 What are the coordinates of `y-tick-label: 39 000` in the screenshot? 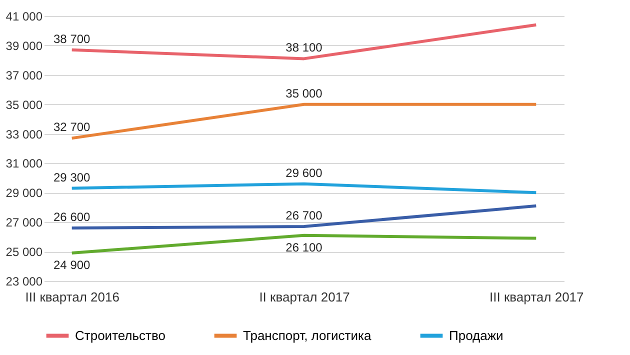 It's located at (24, 45).